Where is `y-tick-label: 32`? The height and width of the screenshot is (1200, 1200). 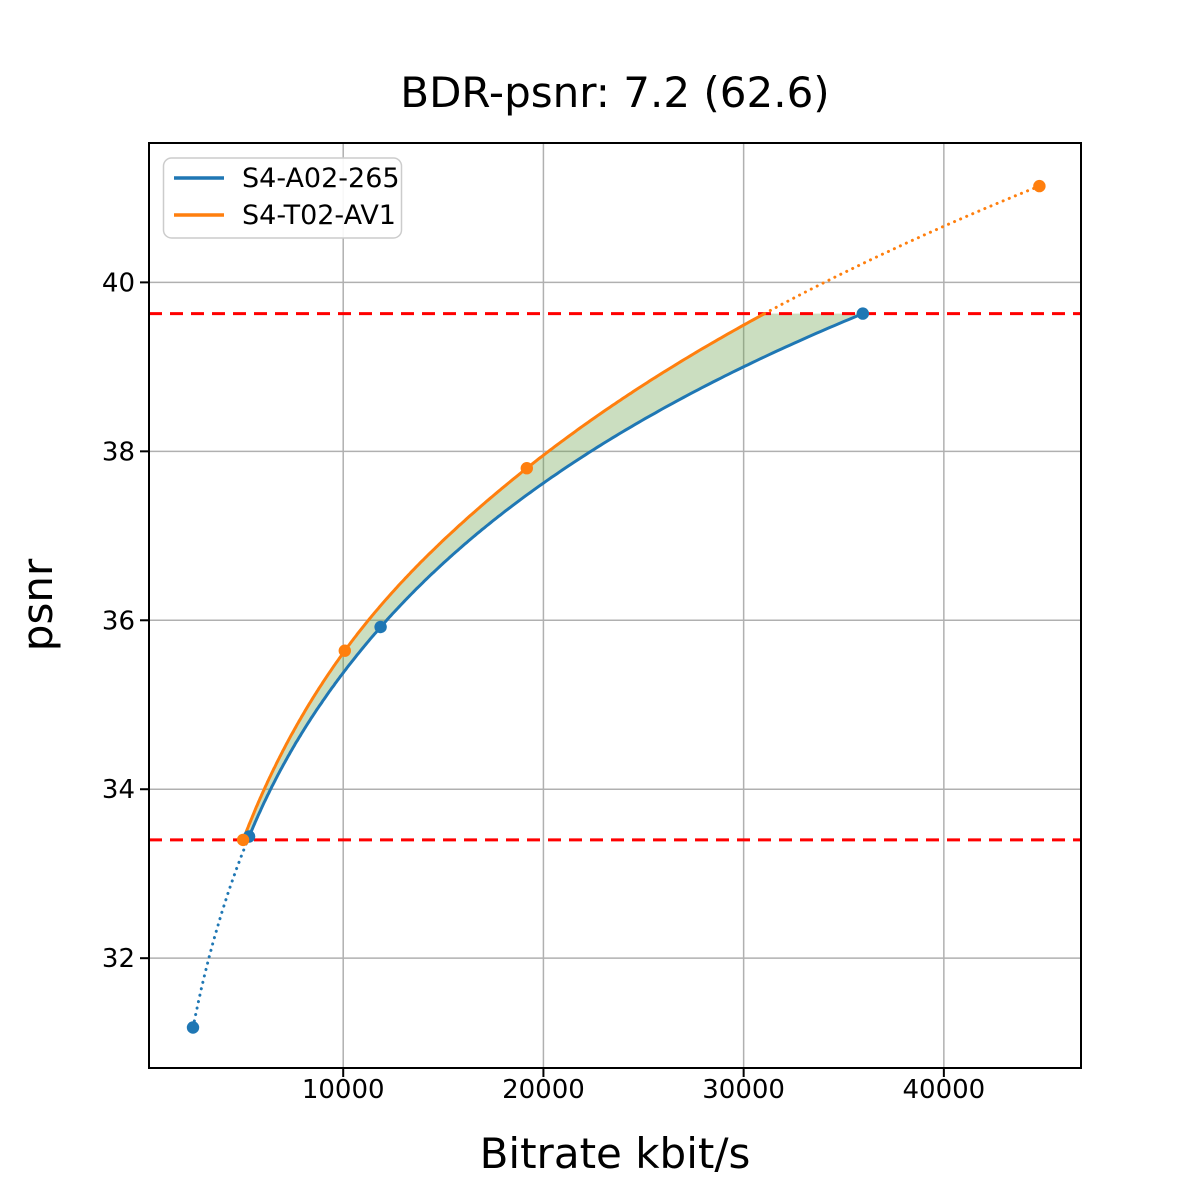 y-tick-label: 32 is located at coordinates (118, 959).